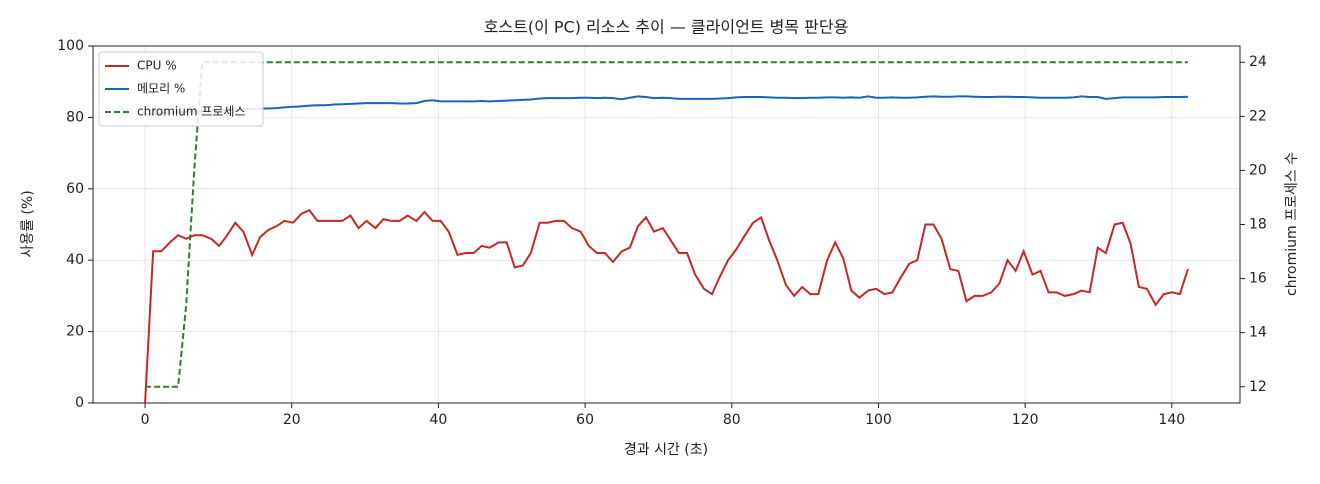  I want to click on y2-tick-label: 18, so click(1258, 225).